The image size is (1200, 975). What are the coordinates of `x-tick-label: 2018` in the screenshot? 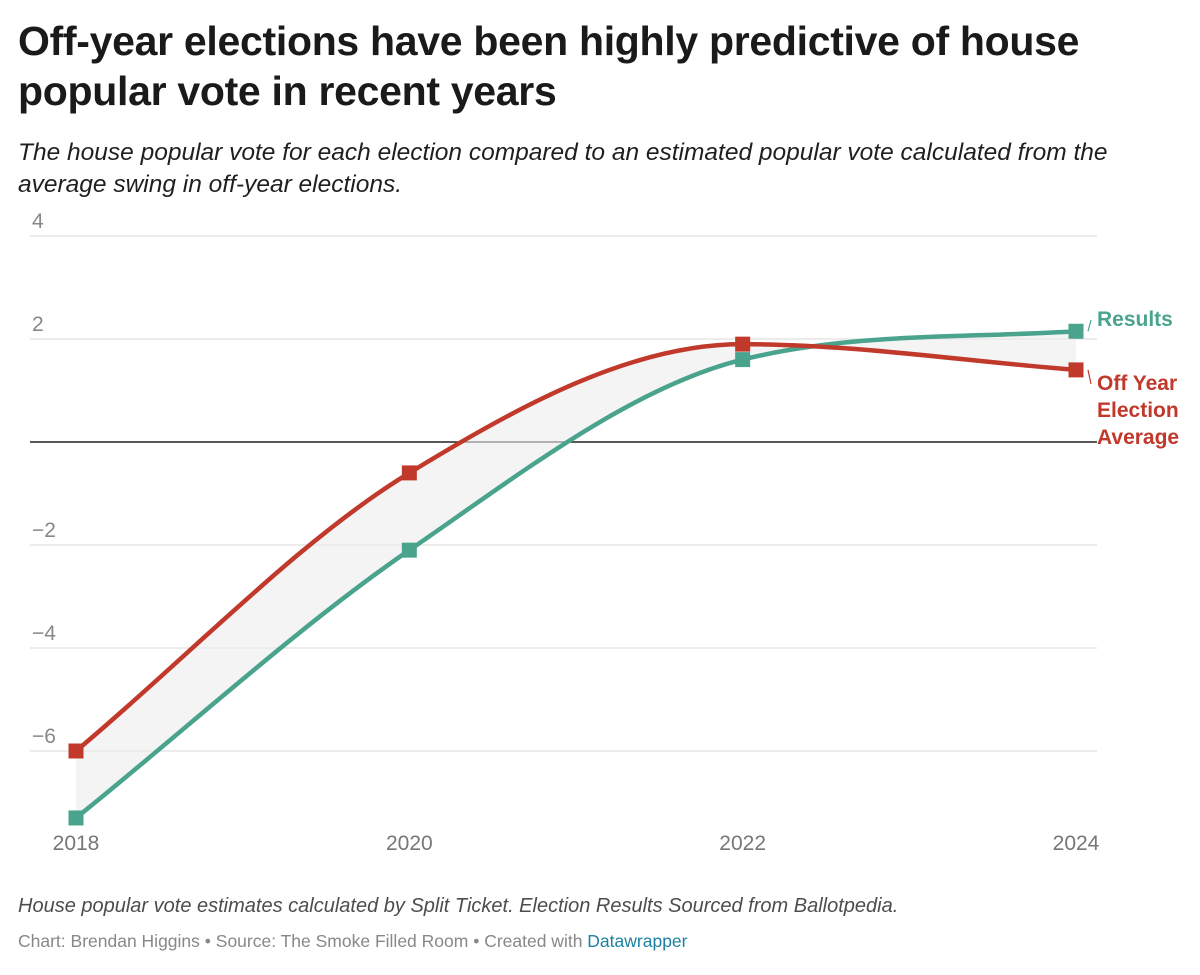 It's located at (76, 843).